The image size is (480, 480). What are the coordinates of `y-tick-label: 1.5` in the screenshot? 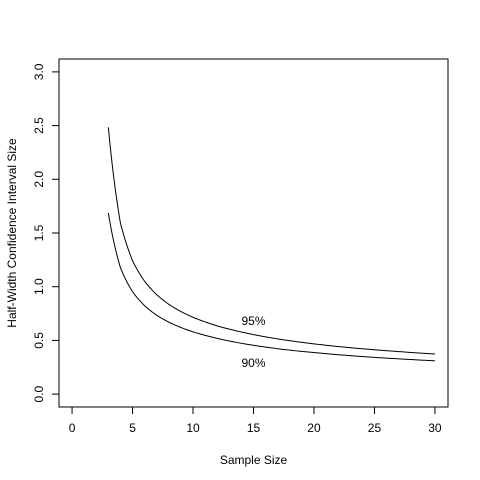 It's located at (39, 232).